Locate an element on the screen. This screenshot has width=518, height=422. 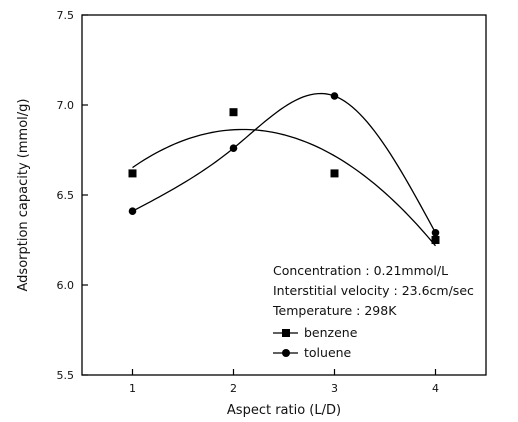
legend: benzene toluene is located at coordinates (315, 342).